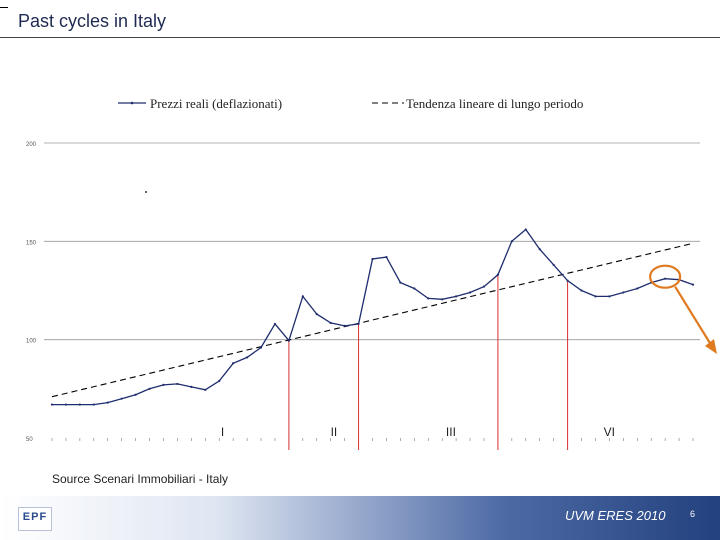  What do you see at coordinates (29, 440) in the screenshot?
I see `y-tick-label-50: 50` at bounding box center [29, 440].